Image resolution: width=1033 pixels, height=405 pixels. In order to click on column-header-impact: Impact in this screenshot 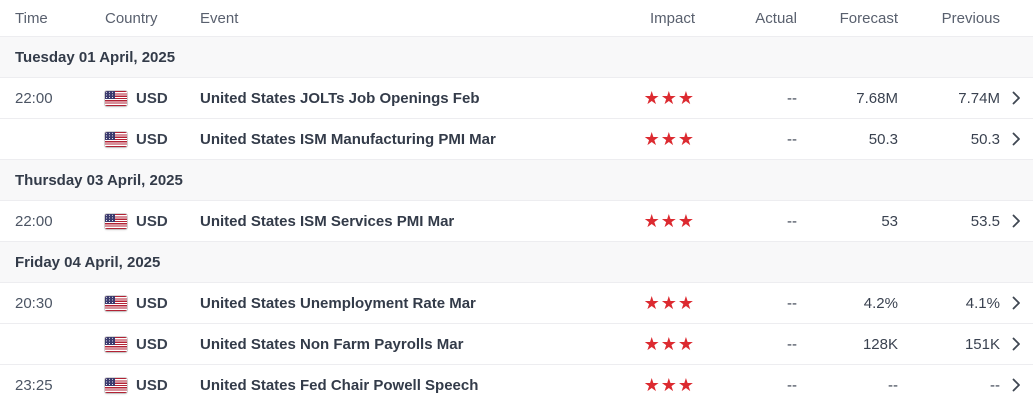, I will do `click(672, 18)`.